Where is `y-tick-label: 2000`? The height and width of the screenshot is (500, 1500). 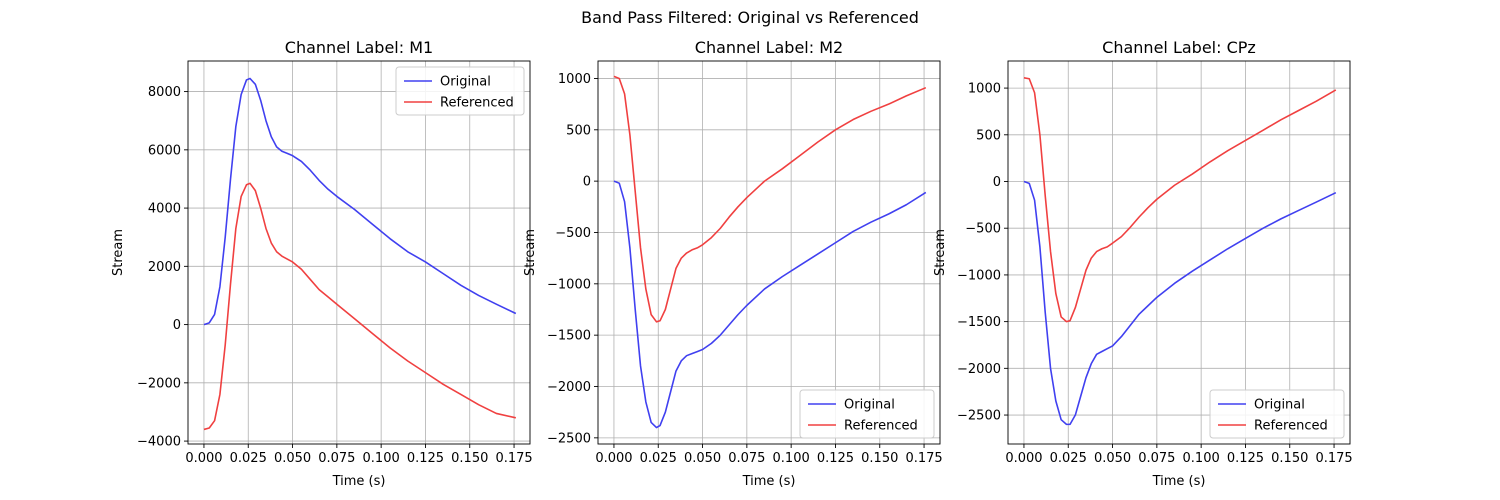
y-tick-label: 2000 is located at coordinates (164, 267).